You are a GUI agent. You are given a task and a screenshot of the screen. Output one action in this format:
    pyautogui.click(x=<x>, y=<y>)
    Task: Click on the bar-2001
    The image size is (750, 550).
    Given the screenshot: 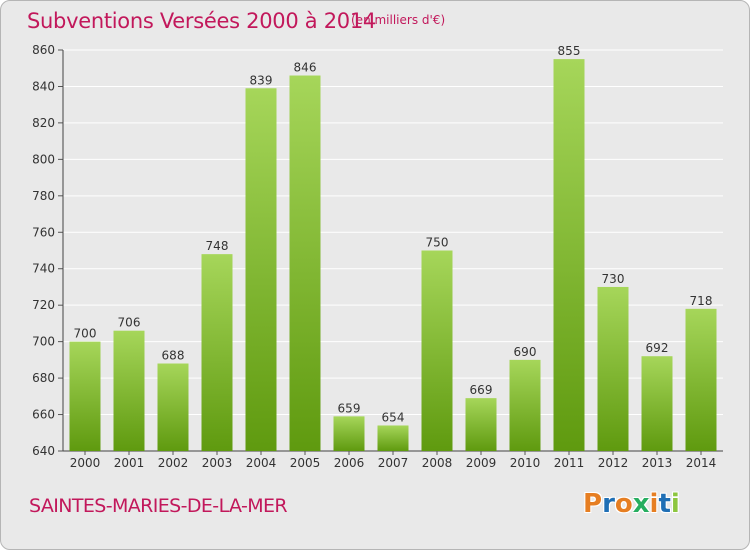 What is the action you would take?
    pyautogui.click(x=129, y=390)
    